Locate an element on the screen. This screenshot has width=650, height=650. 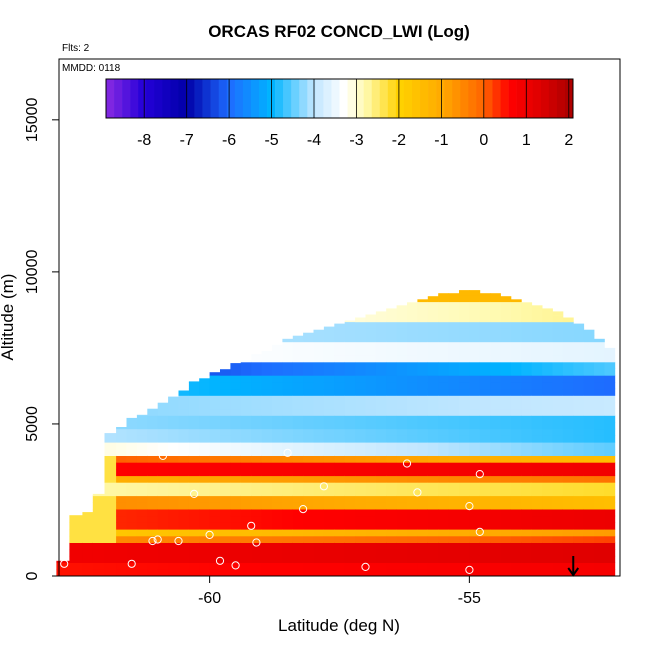
flights-label: Flts: 2 is located at coordinates (76, 48).